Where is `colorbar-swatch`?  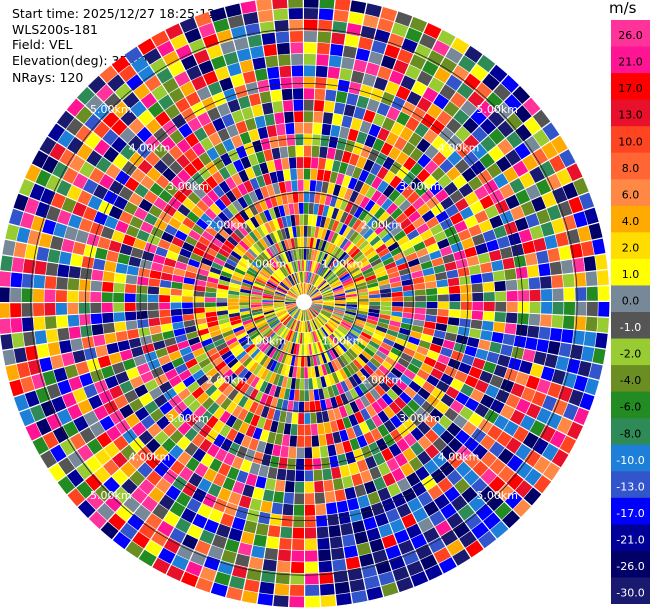
colorbar-swatch is located at coordinates (630, 432).